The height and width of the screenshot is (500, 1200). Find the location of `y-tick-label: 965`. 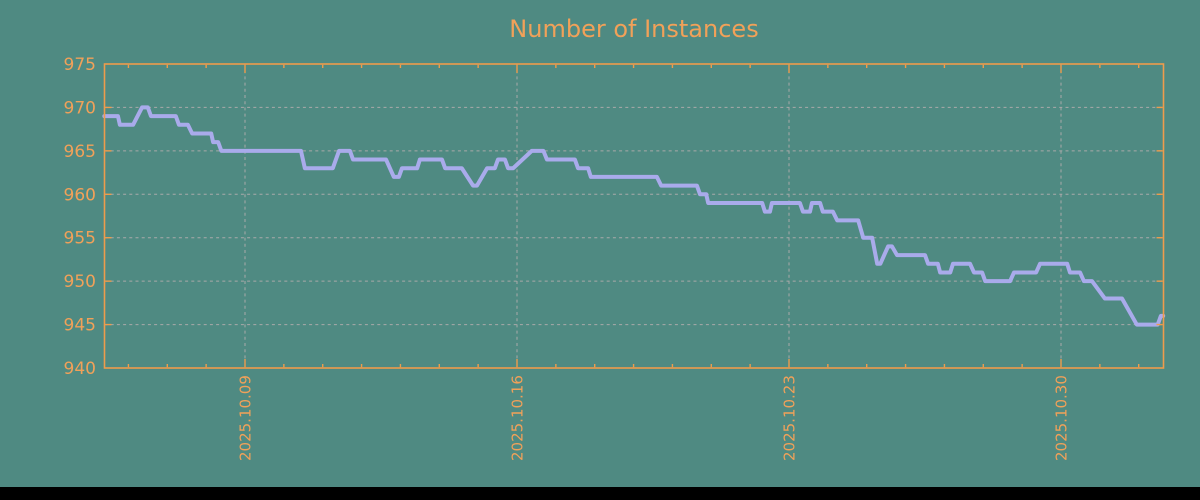

y-tick-label: 965 is located at coordinates (80, 152).